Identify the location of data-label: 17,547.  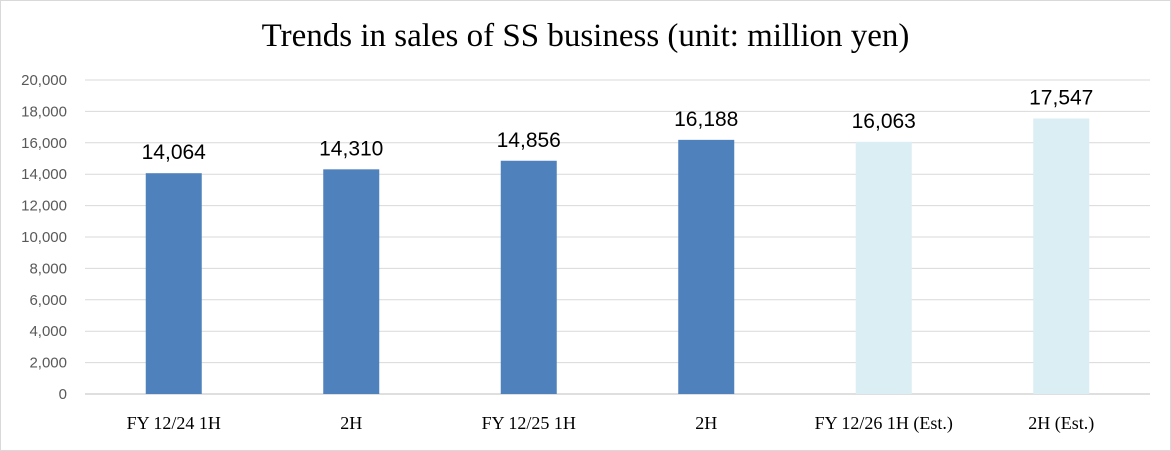
(1061, 98).